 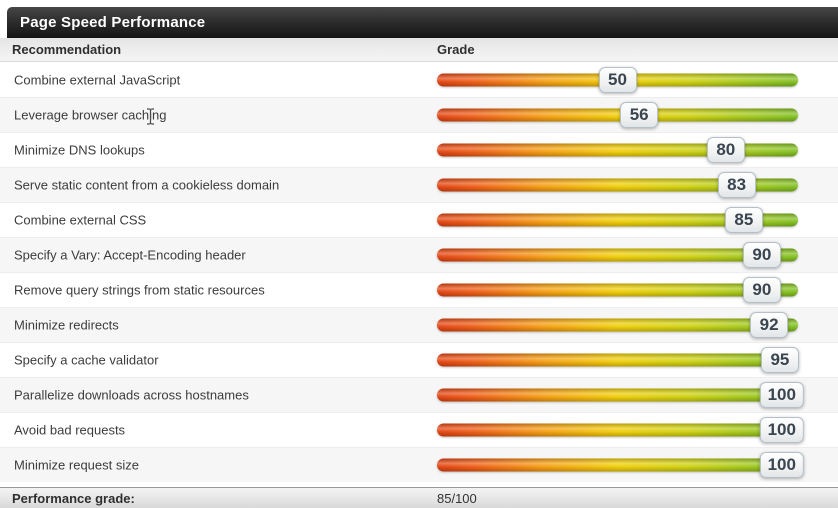 What do you see at coordinates (419, 79) in the screenshot?
I see `table-row: Combine external JavaScript 50` at bounding box center [419, 79].